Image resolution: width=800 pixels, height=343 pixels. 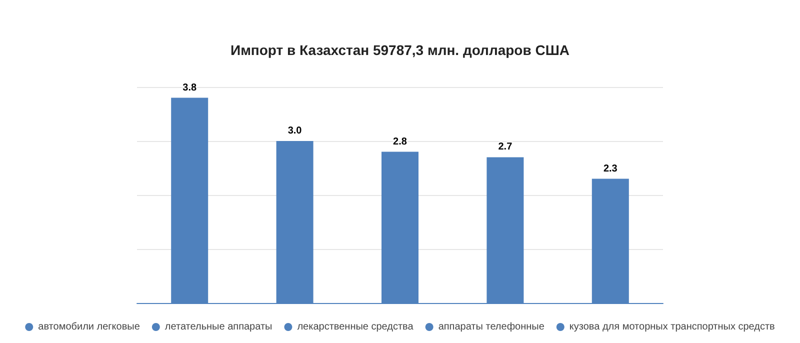 I want to click on data-label: 2.8, so click(x=400, y=142).